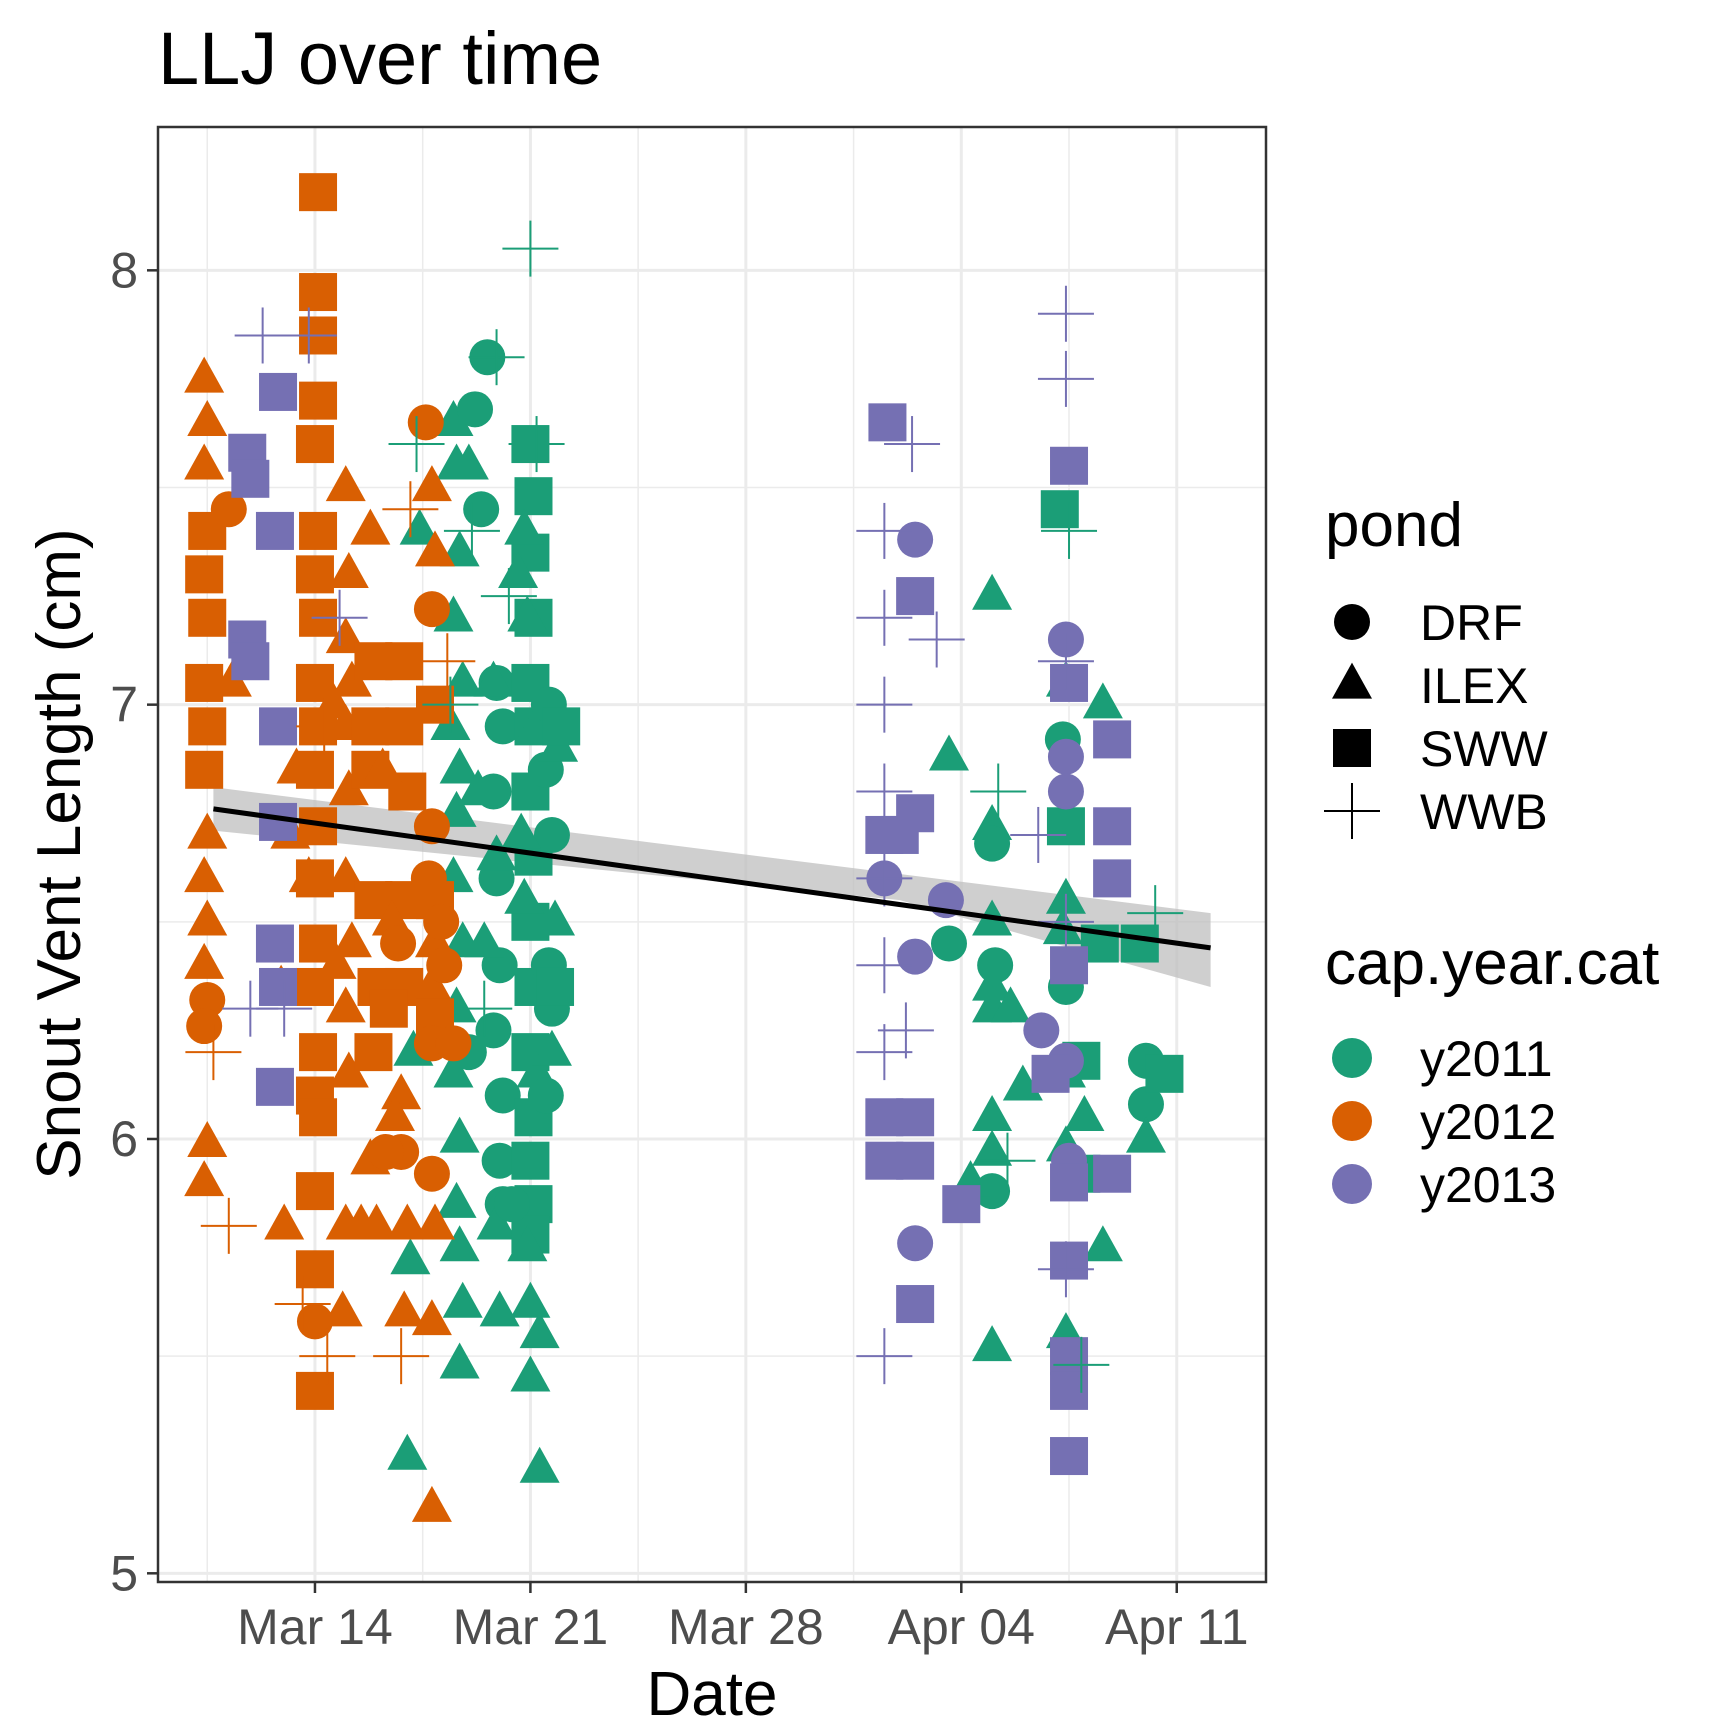 The width and height of the screenshot is (1725, 1733). Describe the element at coordinates (124, 1139) in the screenshot. I see `y-tick-label: 6` at that location.